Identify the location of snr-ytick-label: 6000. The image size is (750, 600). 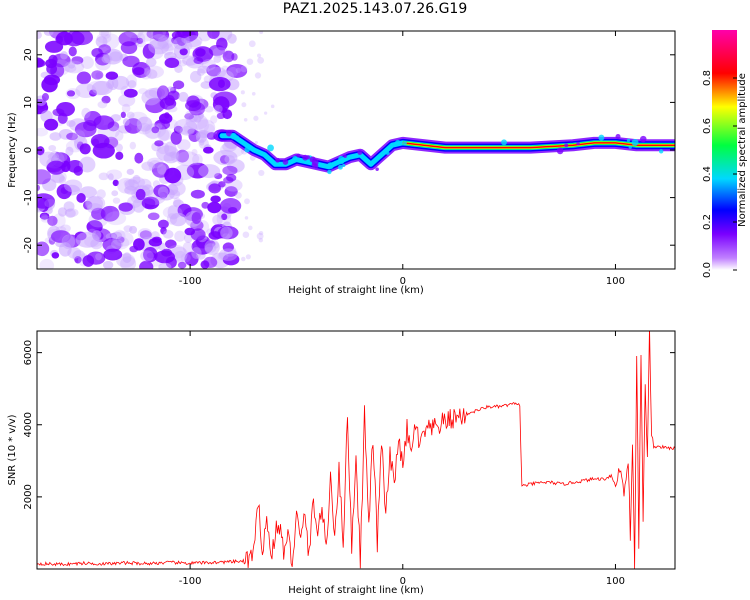
(28, 352).